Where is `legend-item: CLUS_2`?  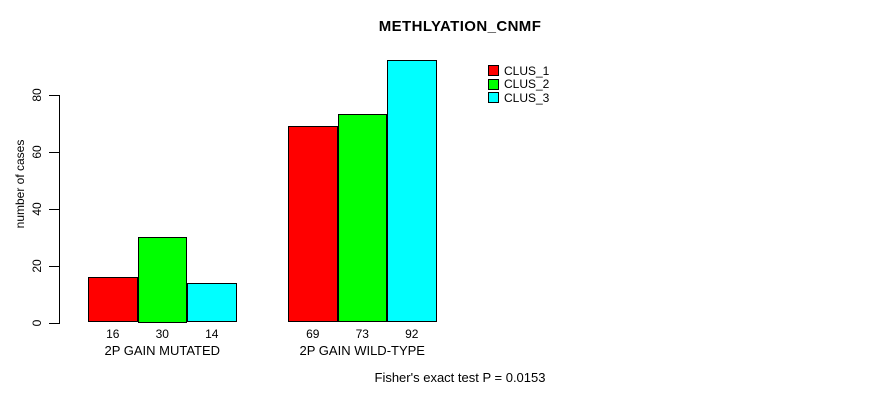 legend-item: CLUS_2 is located at coordinates (518, 85).